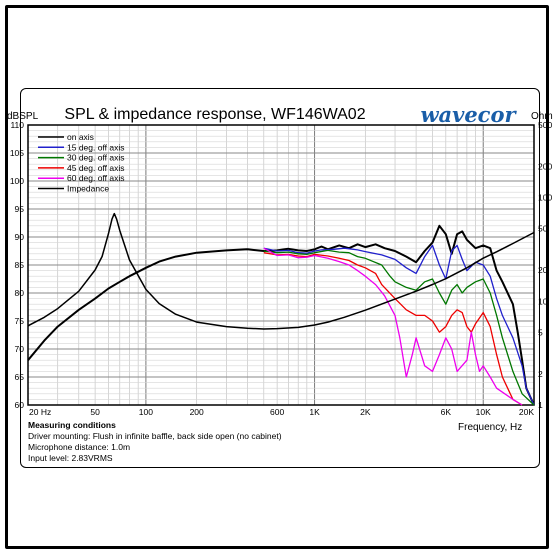 The width and height of the screenshot is (560, 560). I want to click on series-line-60-deg-off-axis, so click(393, 326).